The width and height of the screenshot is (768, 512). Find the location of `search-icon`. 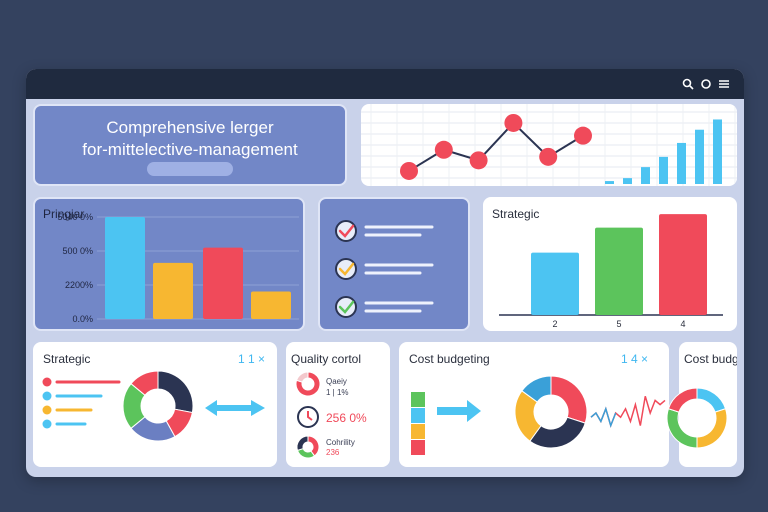

search-icon is located at coordinates (688, 84).